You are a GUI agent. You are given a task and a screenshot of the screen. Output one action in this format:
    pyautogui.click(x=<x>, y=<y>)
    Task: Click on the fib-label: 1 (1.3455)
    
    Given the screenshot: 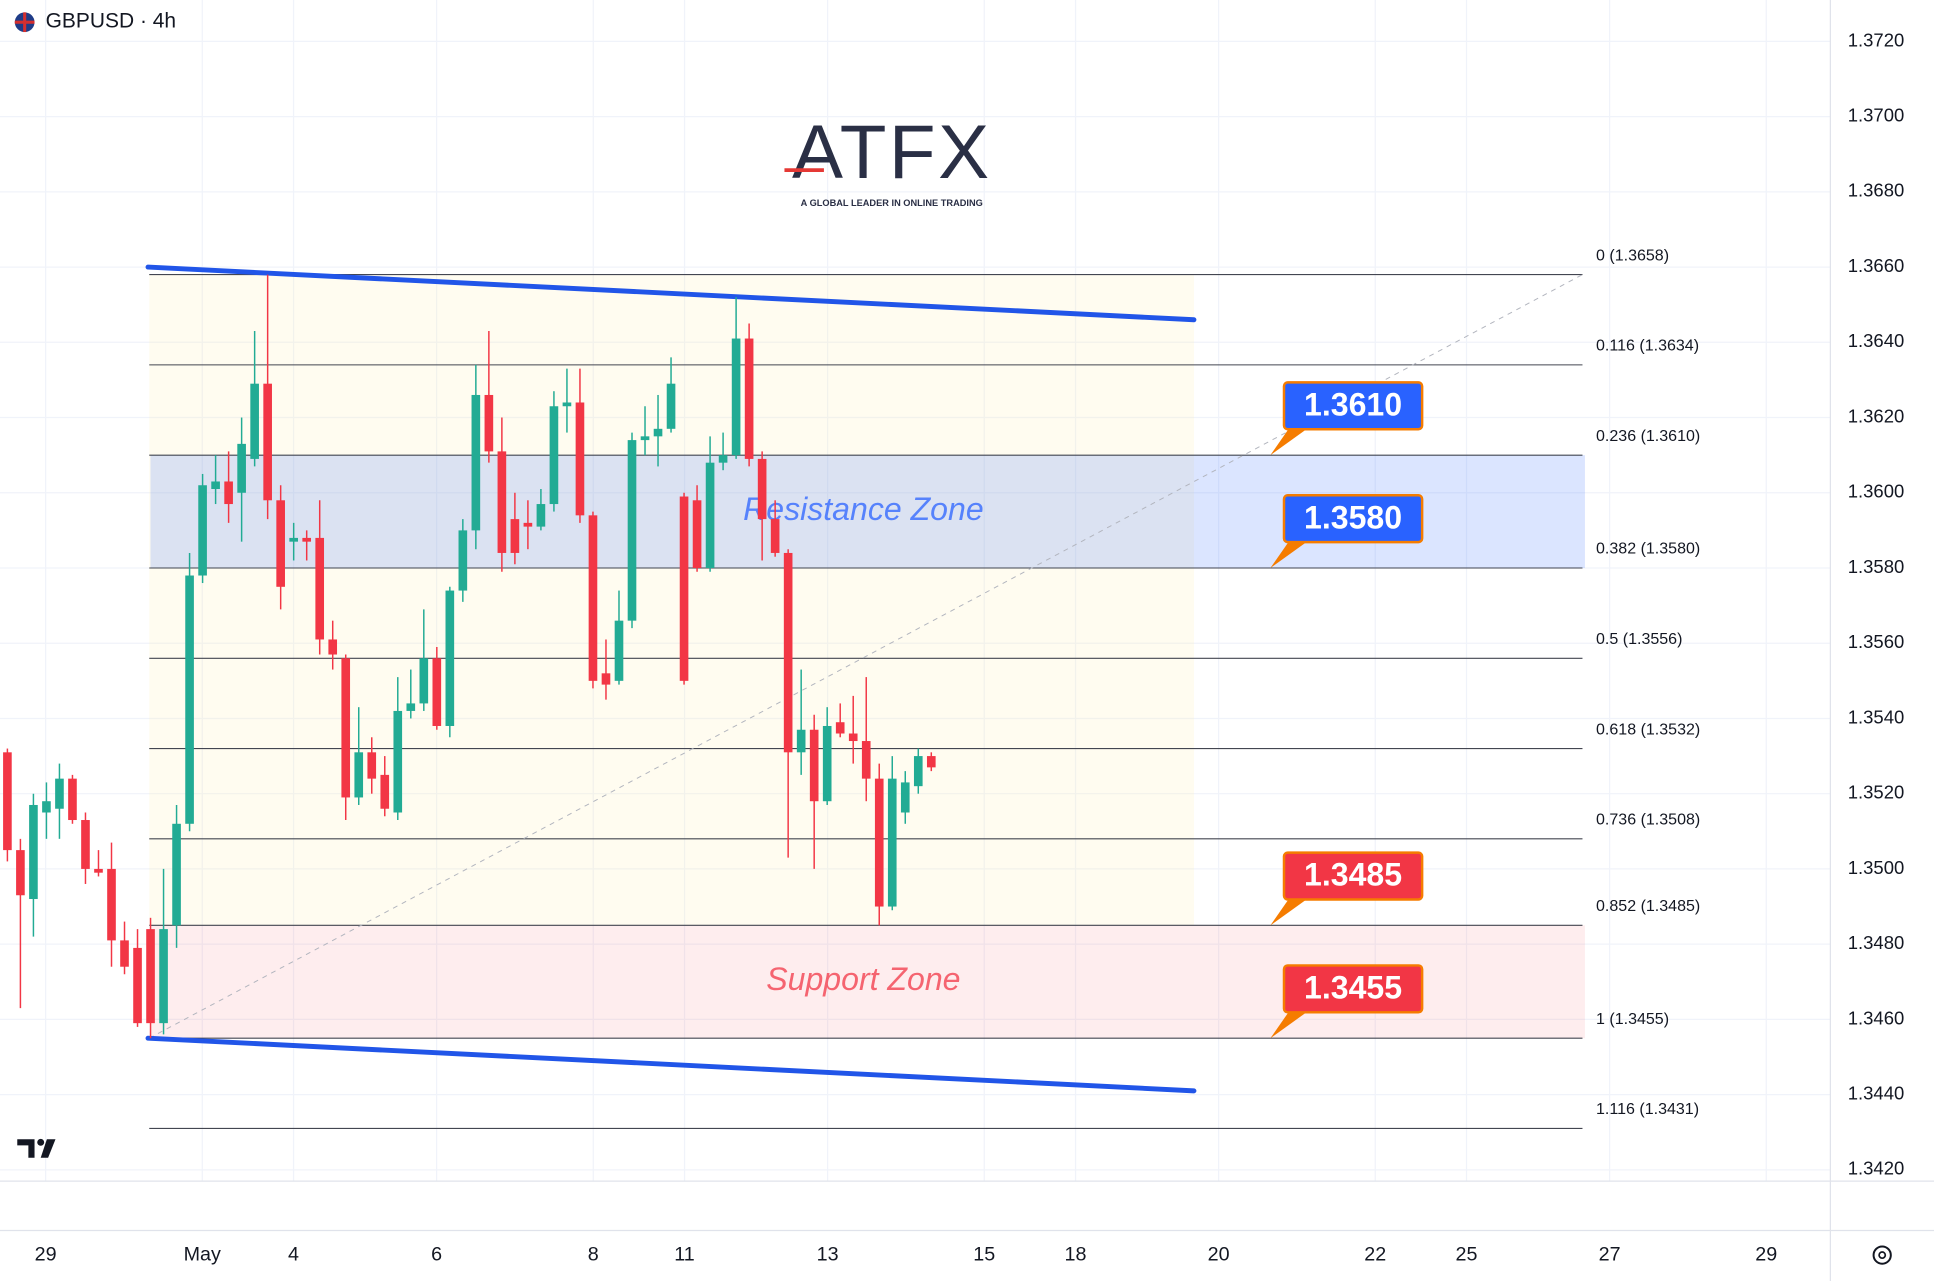 What is the action you would take?
    pyautogui.click(x=1632, y=1019)
    